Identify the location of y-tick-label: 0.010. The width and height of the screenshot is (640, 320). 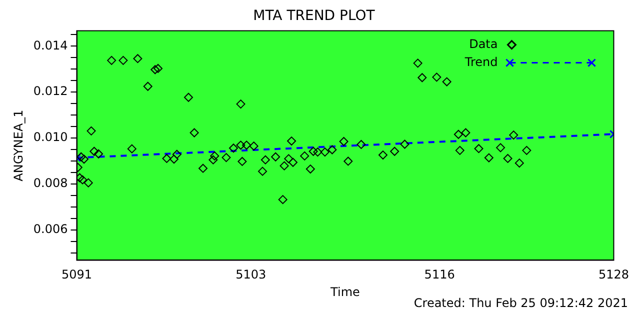
(50, 137).